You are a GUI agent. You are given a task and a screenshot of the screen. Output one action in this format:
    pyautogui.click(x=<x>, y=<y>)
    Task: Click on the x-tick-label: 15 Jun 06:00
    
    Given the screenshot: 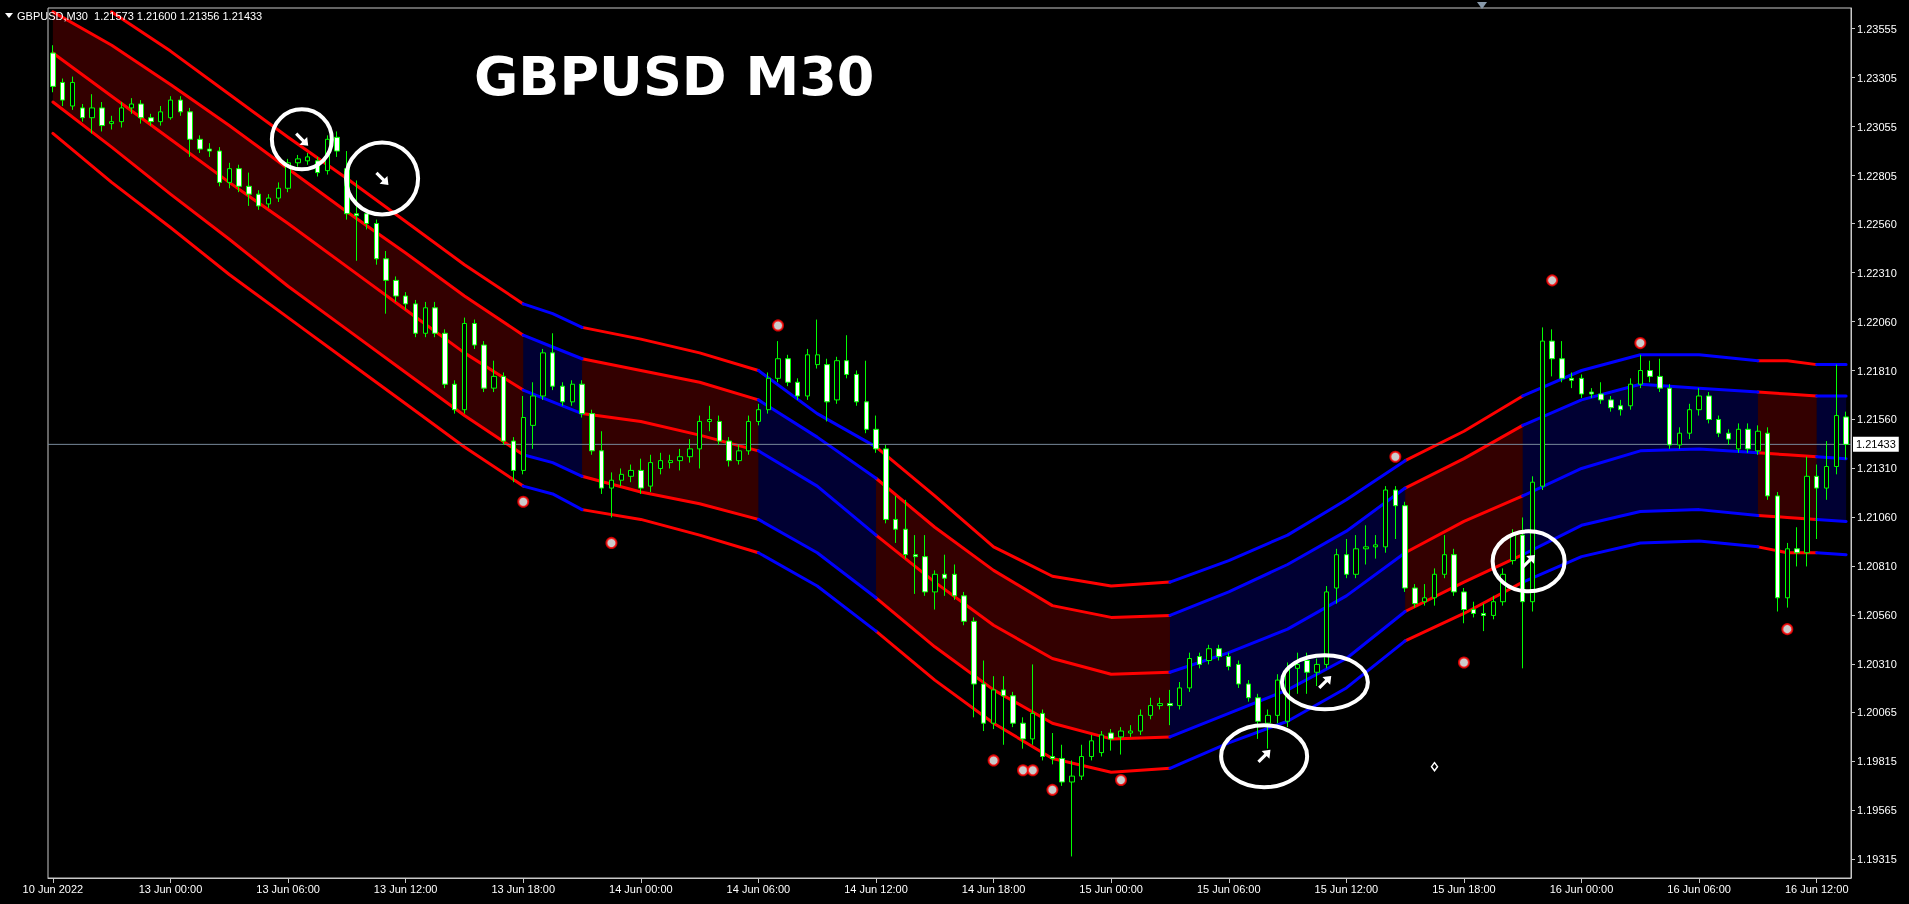 What is the action you would take?
    pyautogui.click(x=1228, y=888)
    